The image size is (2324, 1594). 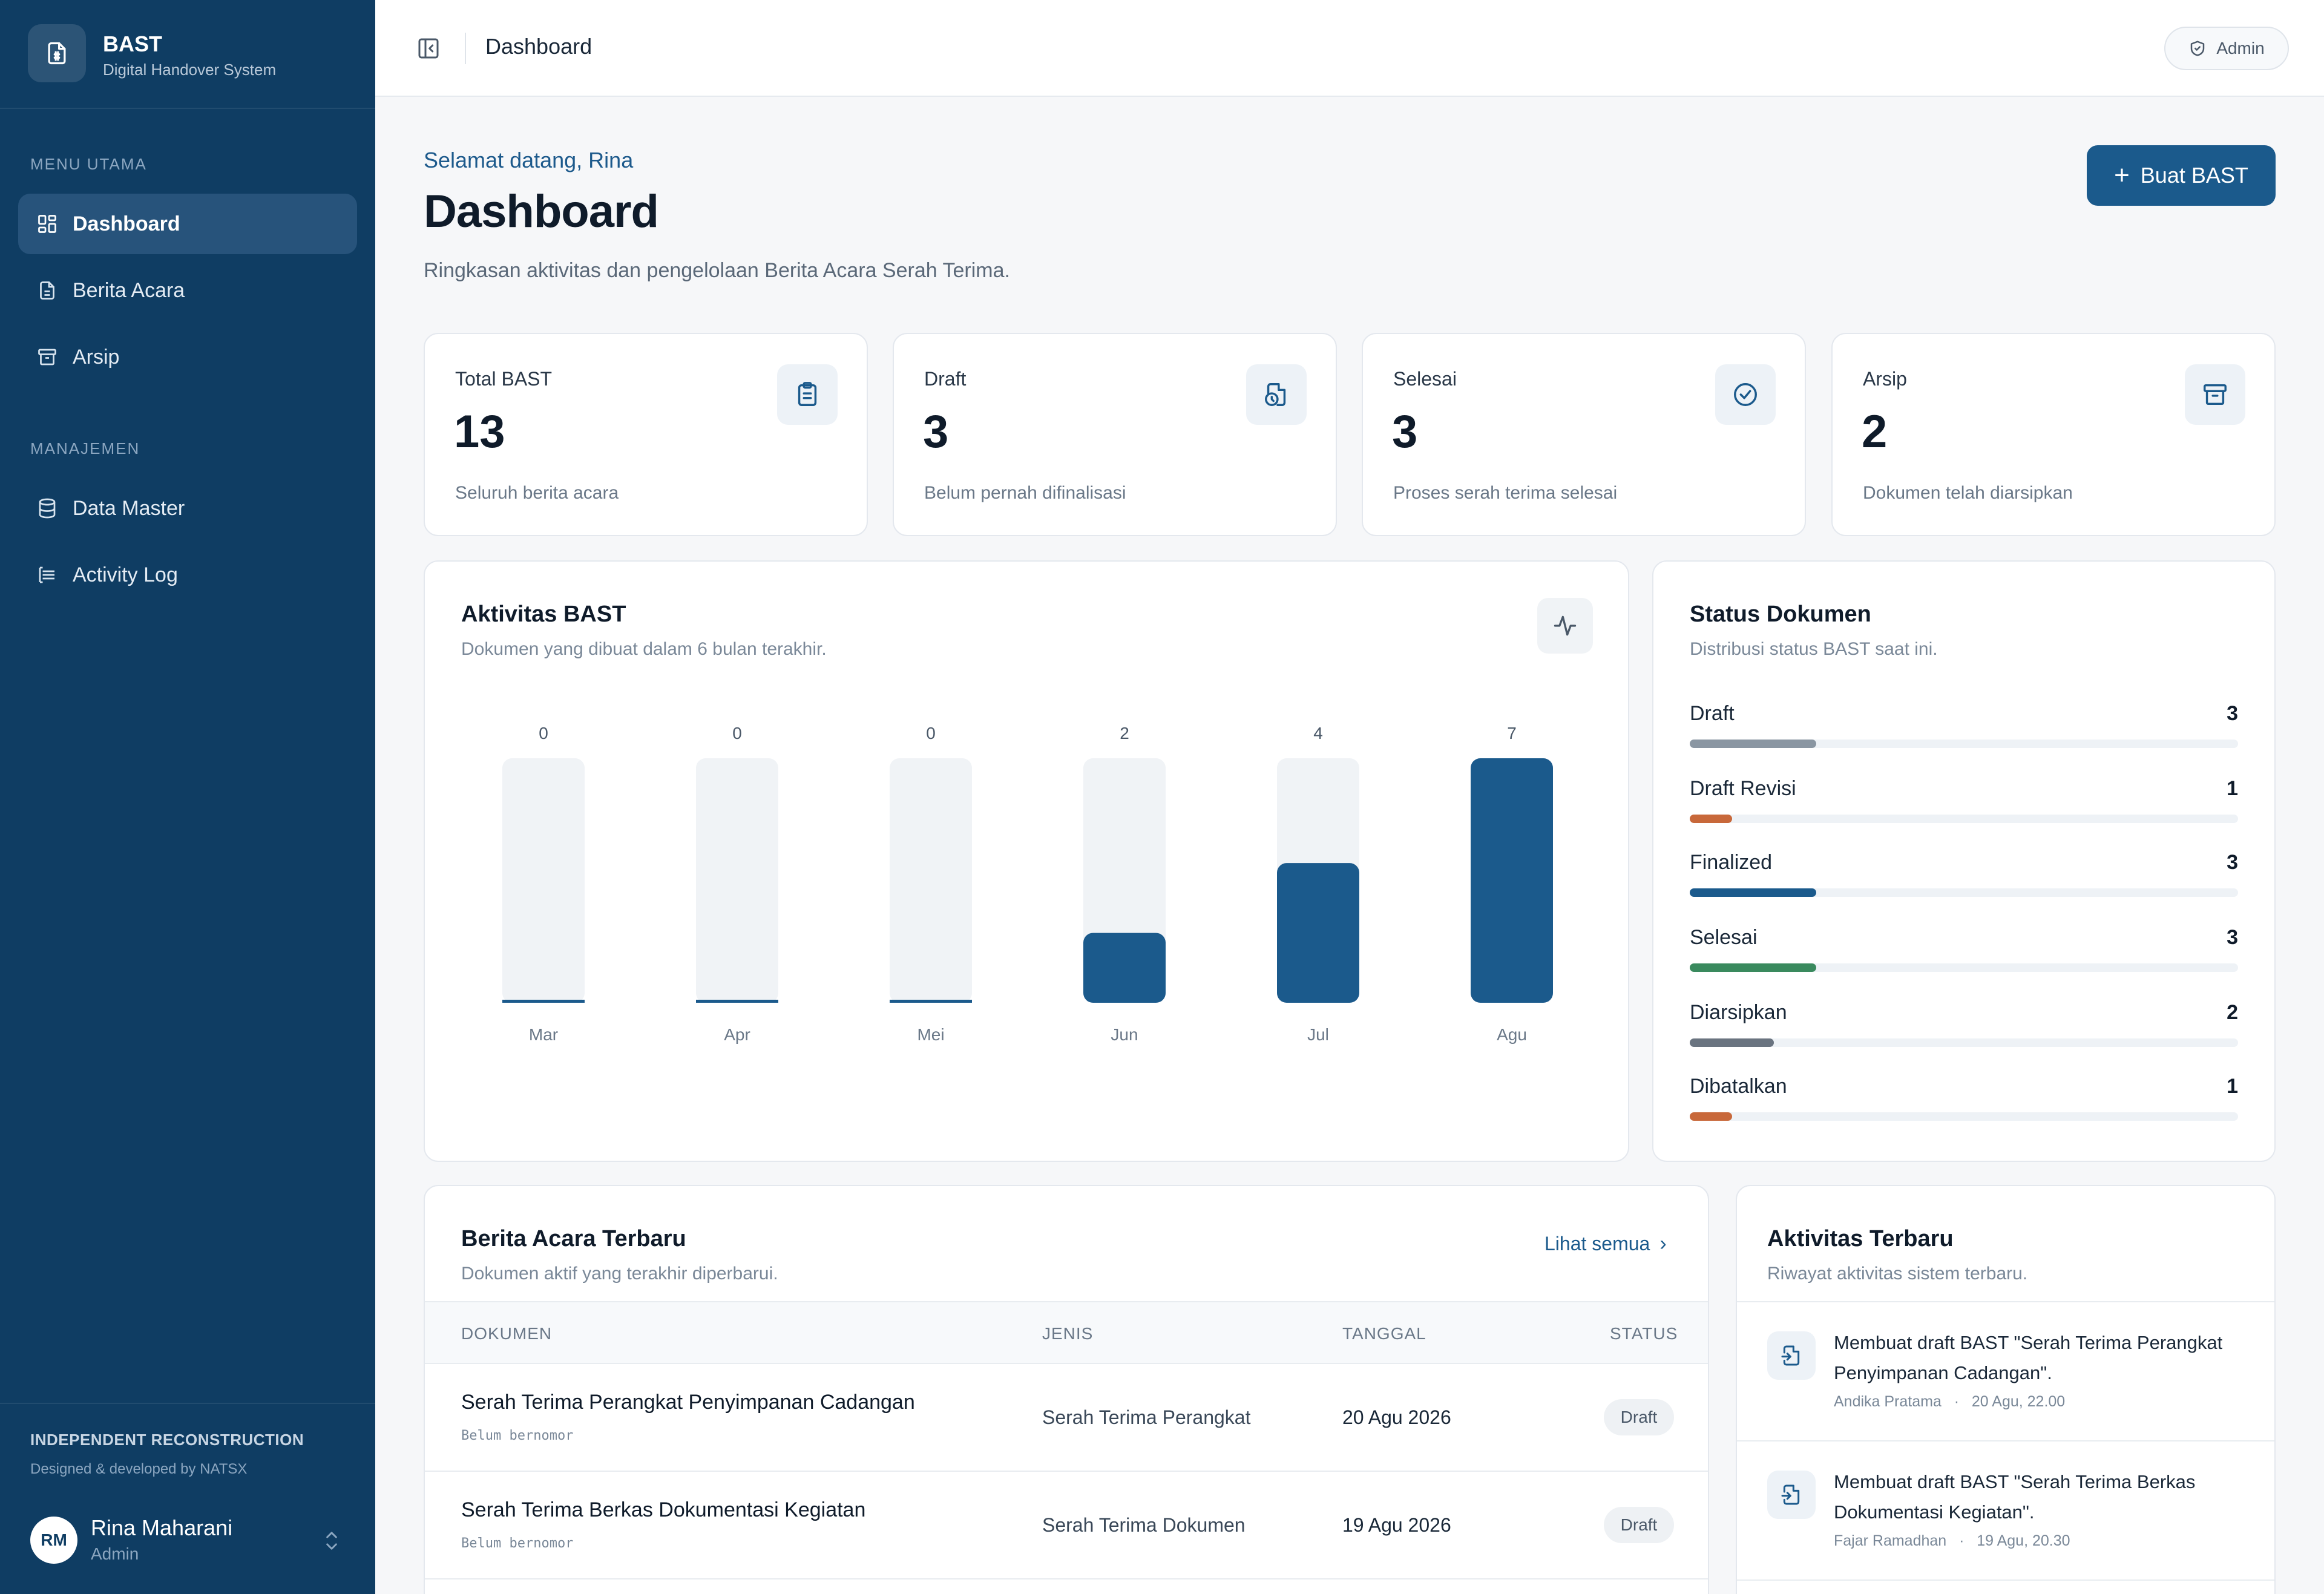 I want to click on bar-jul, so click(x=1318, y=933).